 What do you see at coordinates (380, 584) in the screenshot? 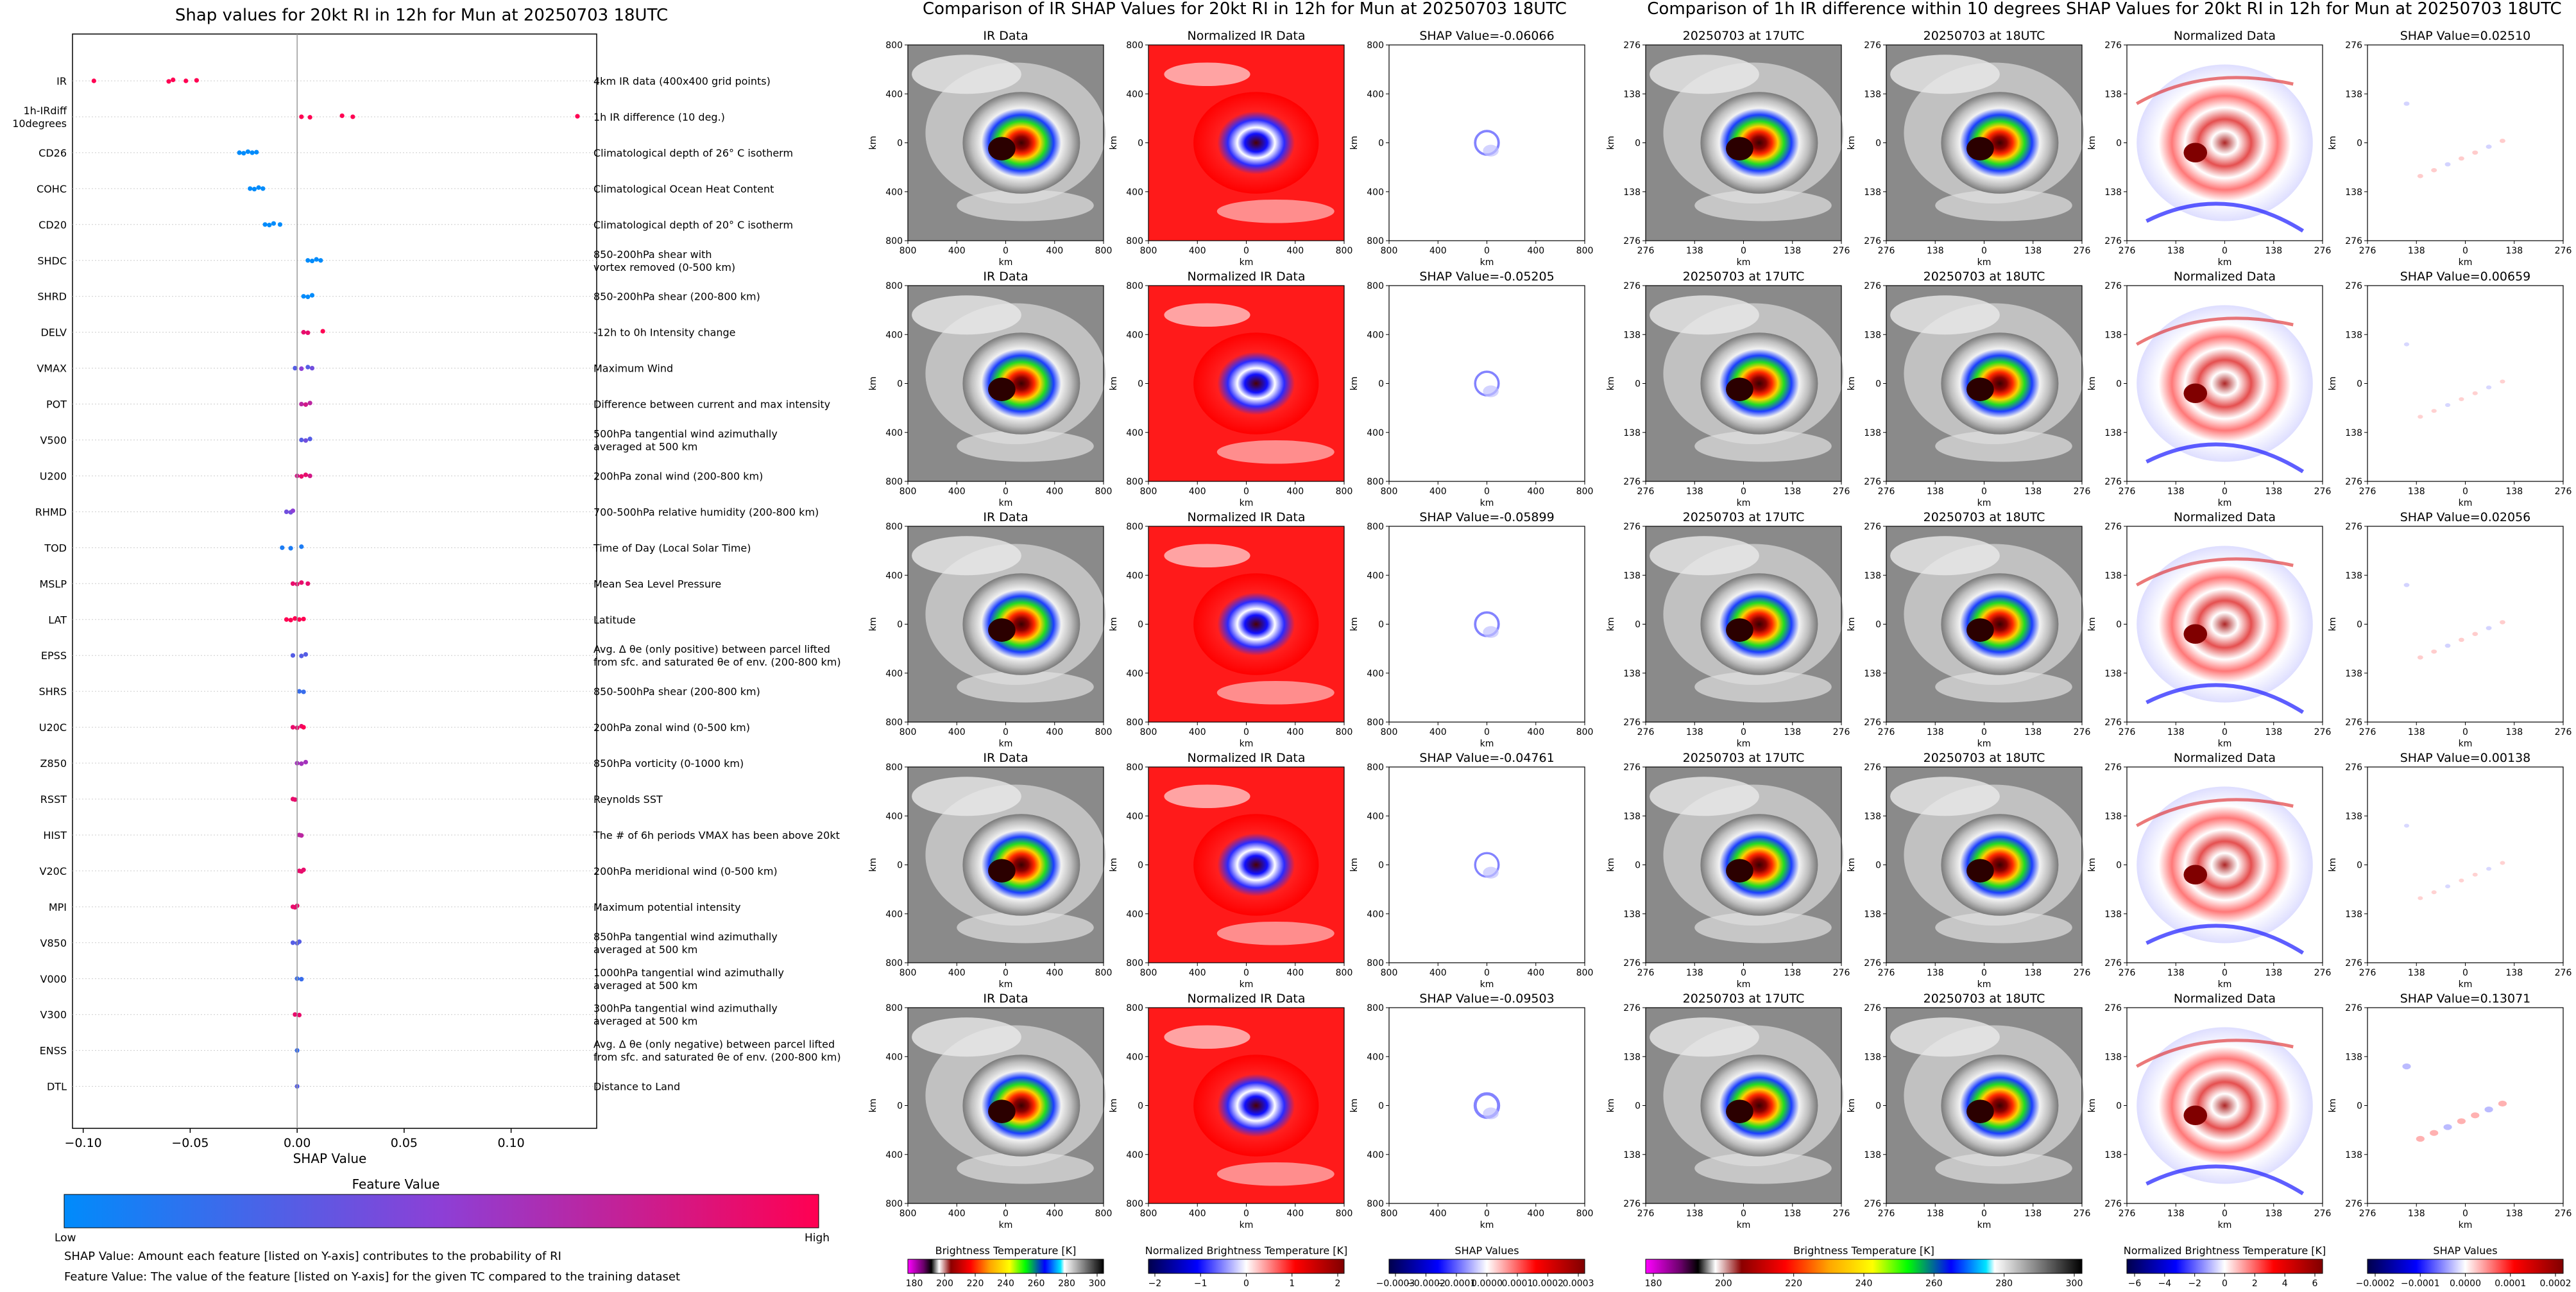
I see `feature-row-mslp: MSLP Mean Sea Level Pressure` at bounding box center [380, 584].